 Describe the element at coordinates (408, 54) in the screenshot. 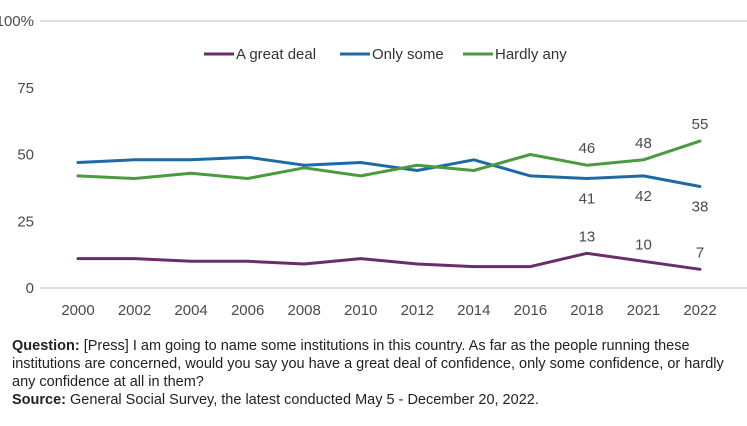

I see `legend-label: Only some` at that location.